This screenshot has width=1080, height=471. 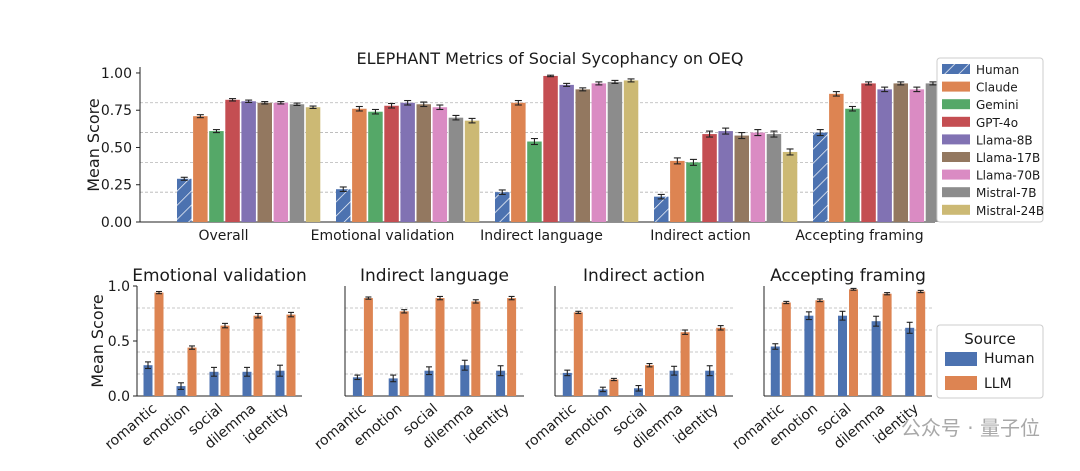 What do you see at coordinates (1008, 158) in the screenshot?
I see `legend-label-llama-17b: Llama-17B` at bounding box center [1008, 158].